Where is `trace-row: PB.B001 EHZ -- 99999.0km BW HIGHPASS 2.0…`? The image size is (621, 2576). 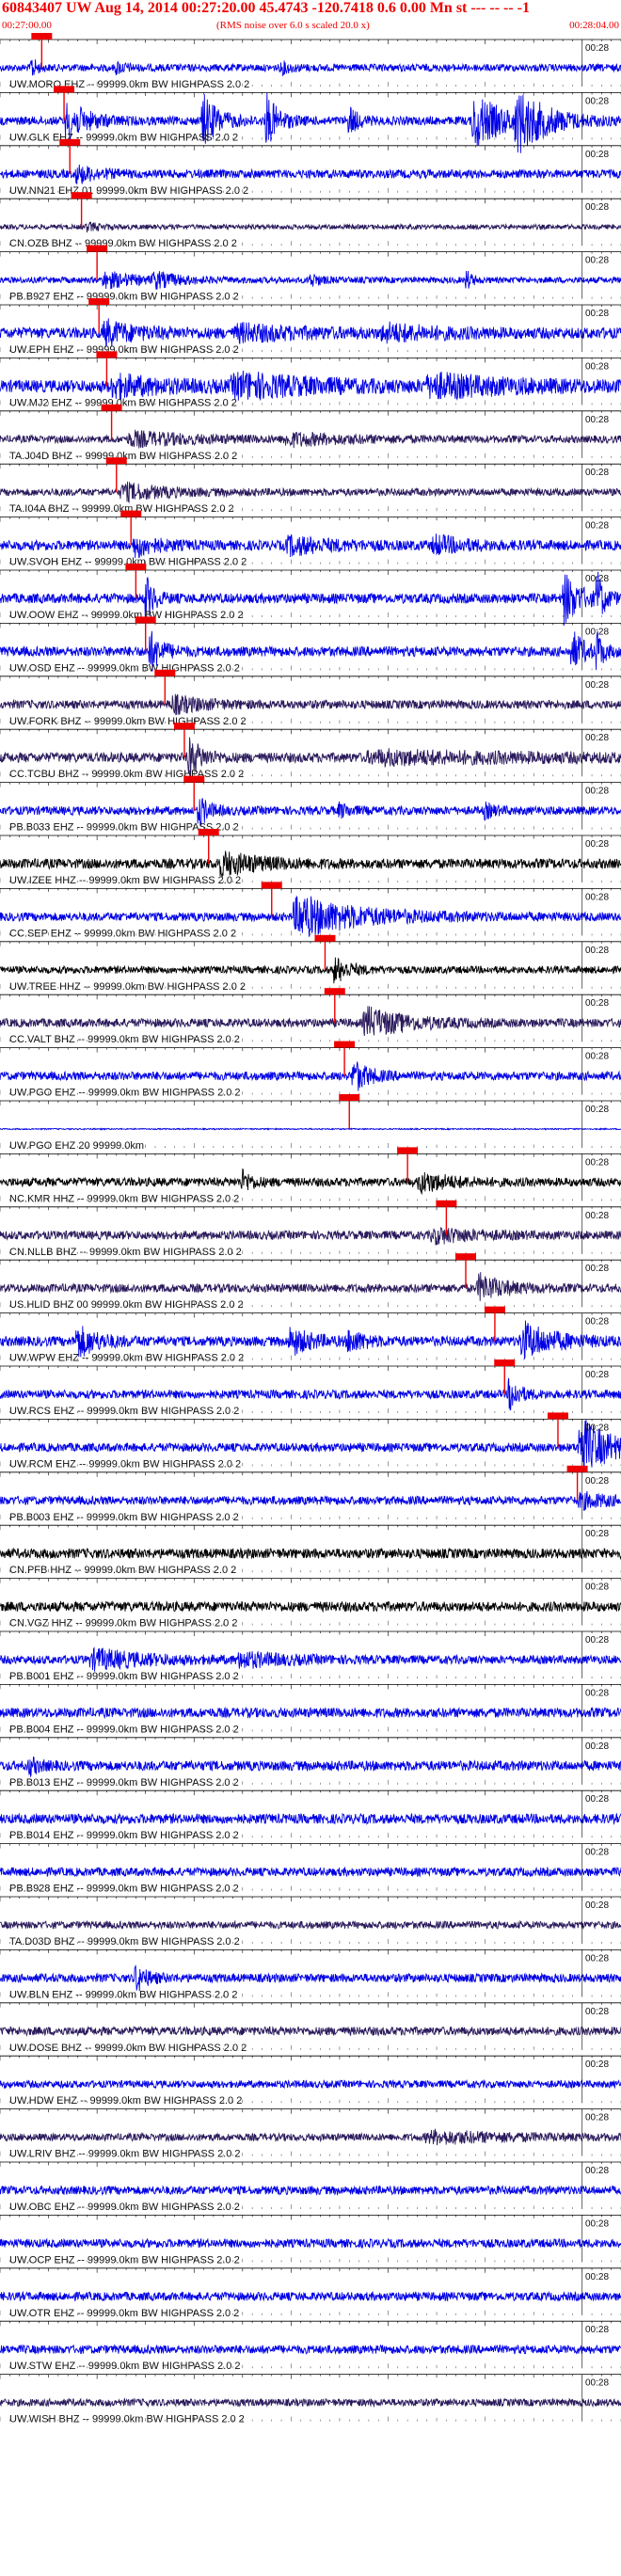 trace-row: PB.B001 EHZ -- 99999.0km BW HIGHPASS 2.0… is located at coordinates (310, 1656).